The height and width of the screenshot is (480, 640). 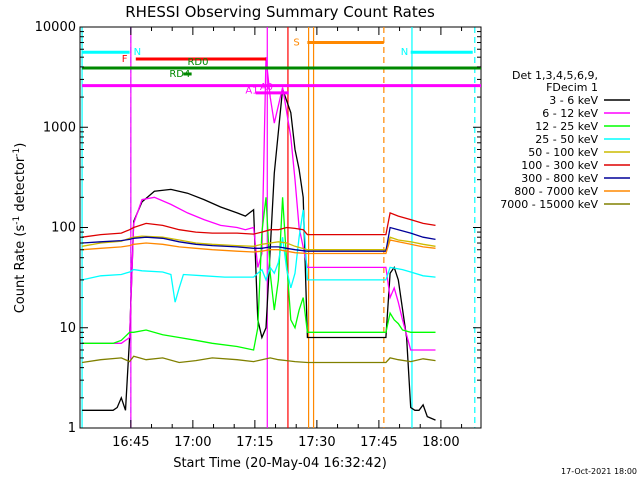 What do you see at coordinates (440, 442) in the screenshot?
I see `x-tick-label: 18:00` at bounding box center [440, 442].